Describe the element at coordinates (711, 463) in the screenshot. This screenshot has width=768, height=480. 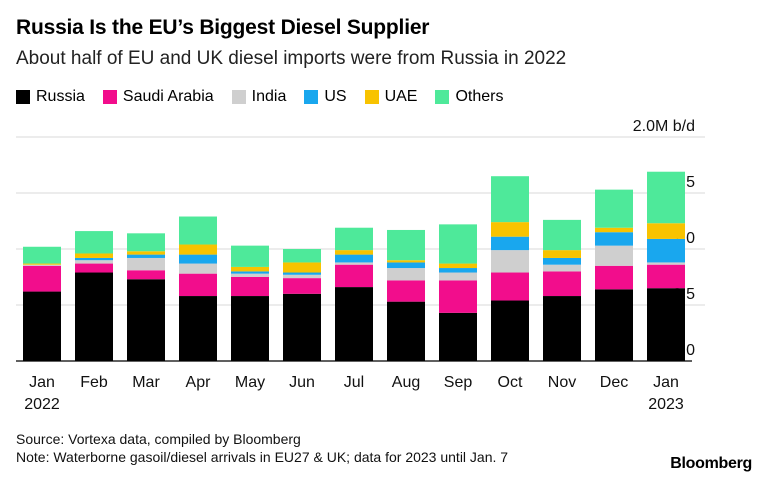
I see `bloomberg-logo: Bloomberg` at that location.